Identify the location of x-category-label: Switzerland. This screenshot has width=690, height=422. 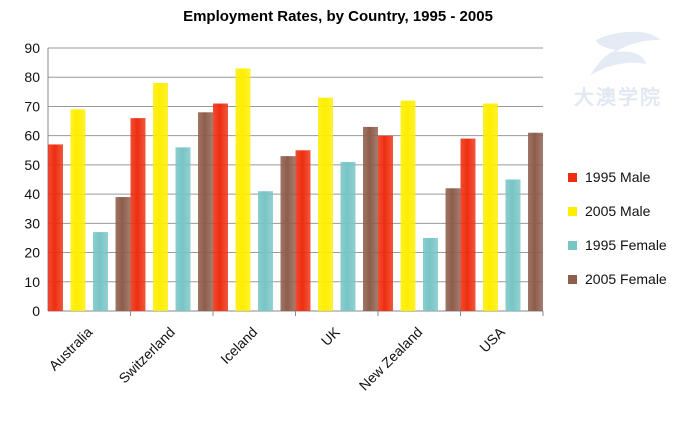
(146, 355).